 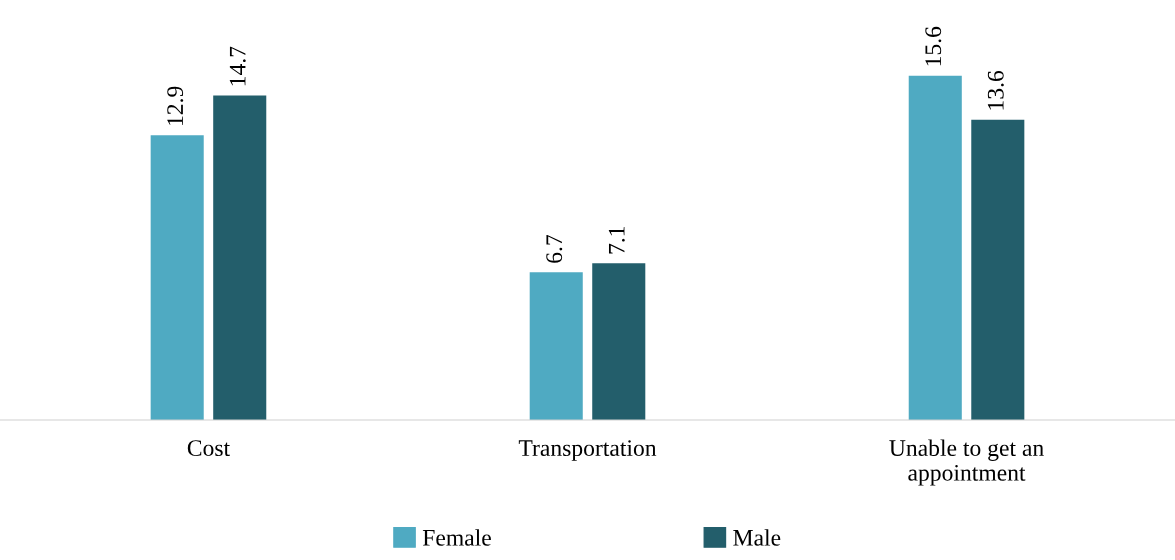 What do you see at coordinates (966, 462) in the screenshot?
I see `x-tick-label: Unable to get an appointment` at bounding box center [966, 462].